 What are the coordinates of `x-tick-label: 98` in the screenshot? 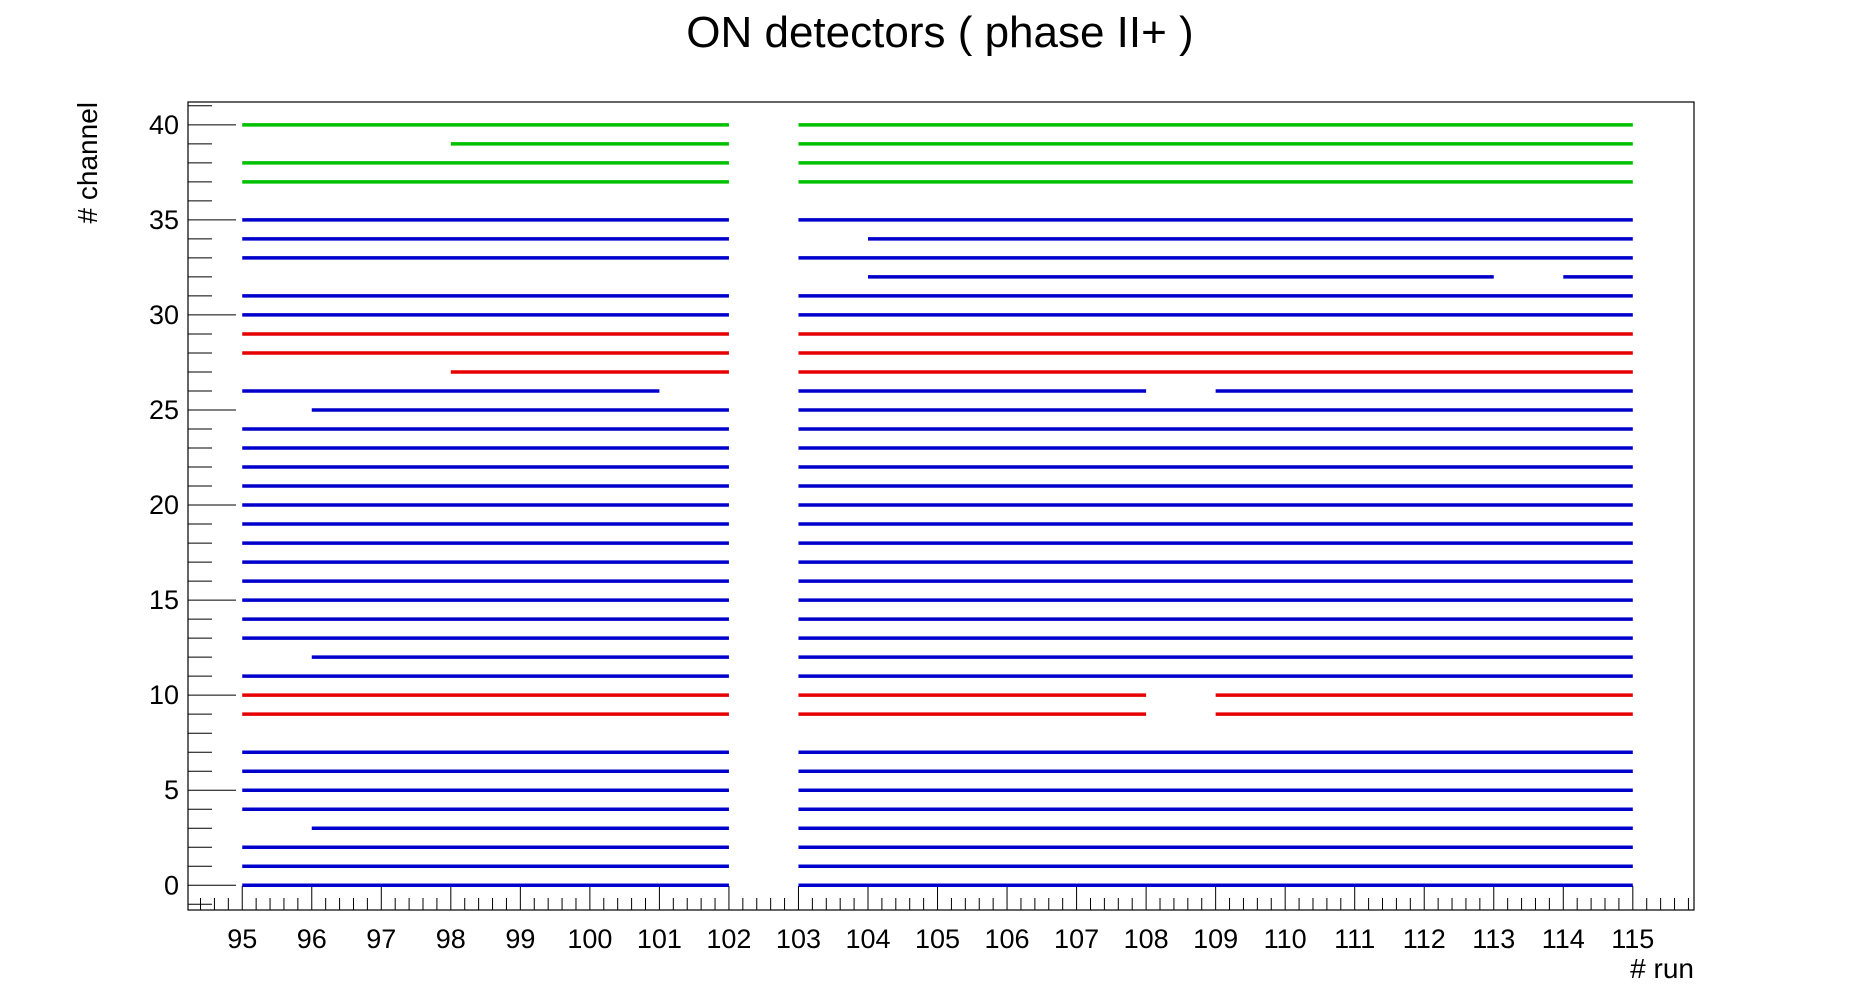 It's located at (451, 939).